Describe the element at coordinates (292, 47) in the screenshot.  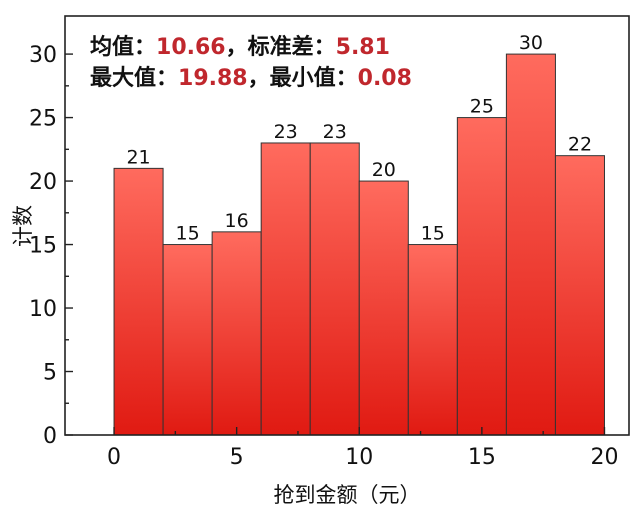
I see `std-label: 标准差：` at that location.